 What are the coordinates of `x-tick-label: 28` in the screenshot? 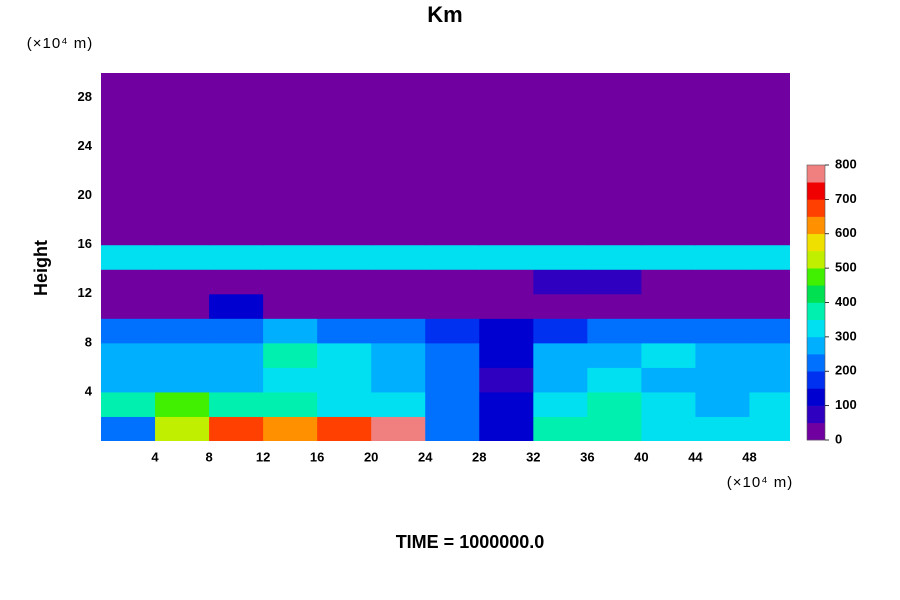 It's located at (479, 456).